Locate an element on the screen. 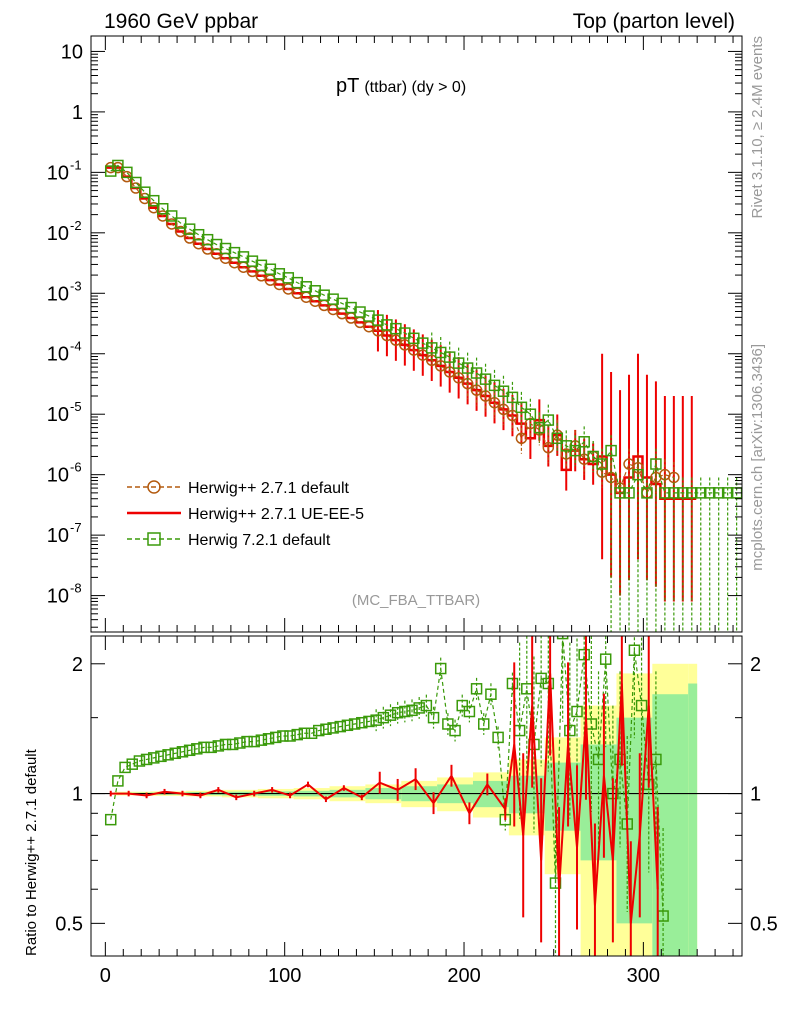 This screenshot has height=1024, width=786. ratio-y-tick-label-right: 0.5 is located at coordinates (764, 924).